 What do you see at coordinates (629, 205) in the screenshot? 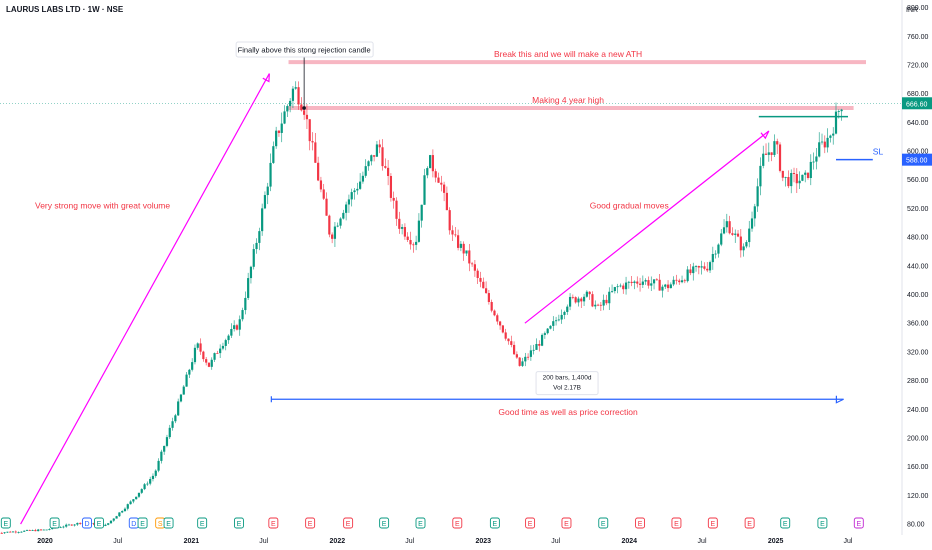
I see `label-gradual-moves: Good gradual moves` at bounding box center [629, 205].